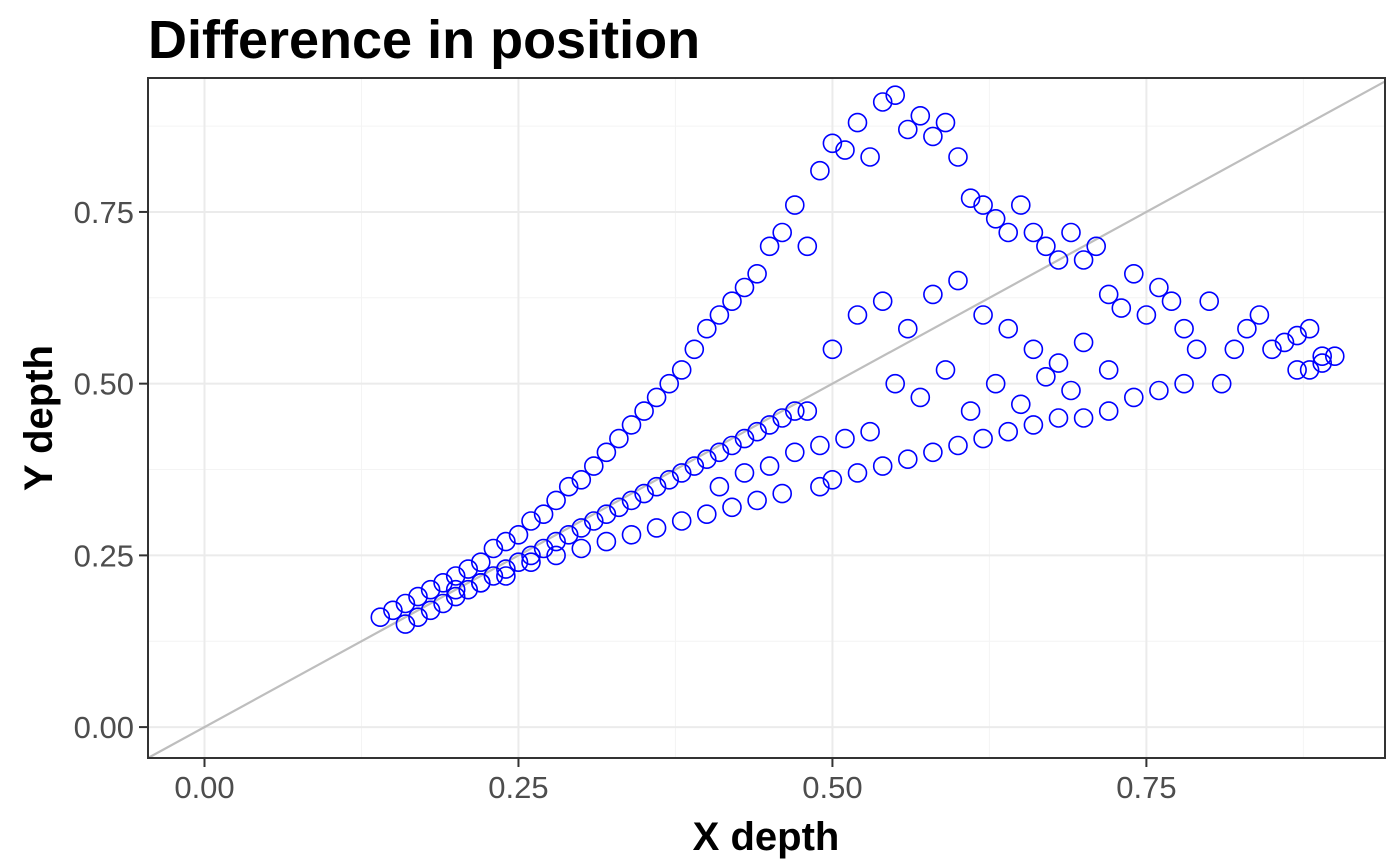 The height and width of the screenshot is (866, 1400). I want to click on y-tick-label: 0.25, so click(104, 555).